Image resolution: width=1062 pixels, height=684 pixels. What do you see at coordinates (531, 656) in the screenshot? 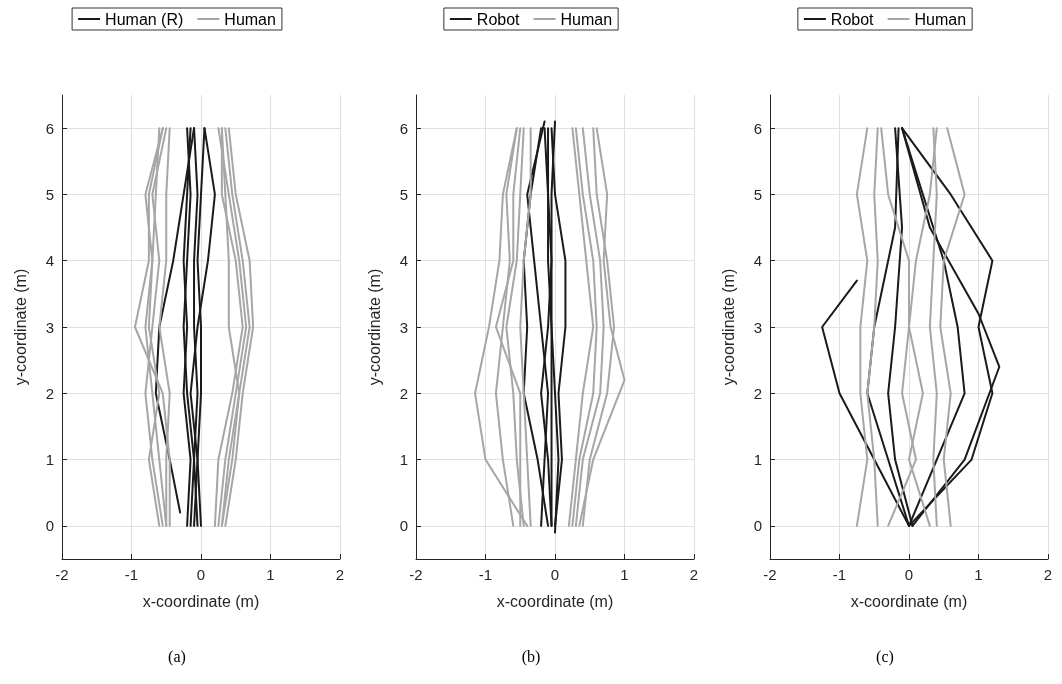
I see `text: (b)` at bounding box center [531, 656].